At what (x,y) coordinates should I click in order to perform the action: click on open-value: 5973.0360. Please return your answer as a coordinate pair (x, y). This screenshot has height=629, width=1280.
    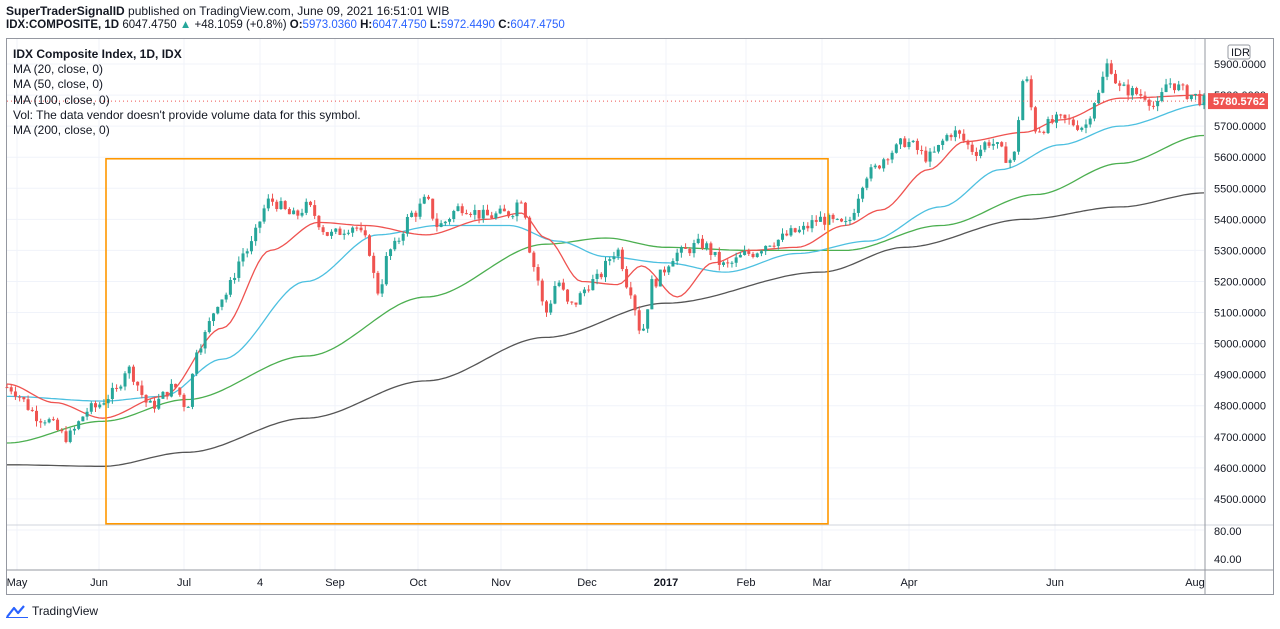
    Looking at the image, I should click on (329, 25).